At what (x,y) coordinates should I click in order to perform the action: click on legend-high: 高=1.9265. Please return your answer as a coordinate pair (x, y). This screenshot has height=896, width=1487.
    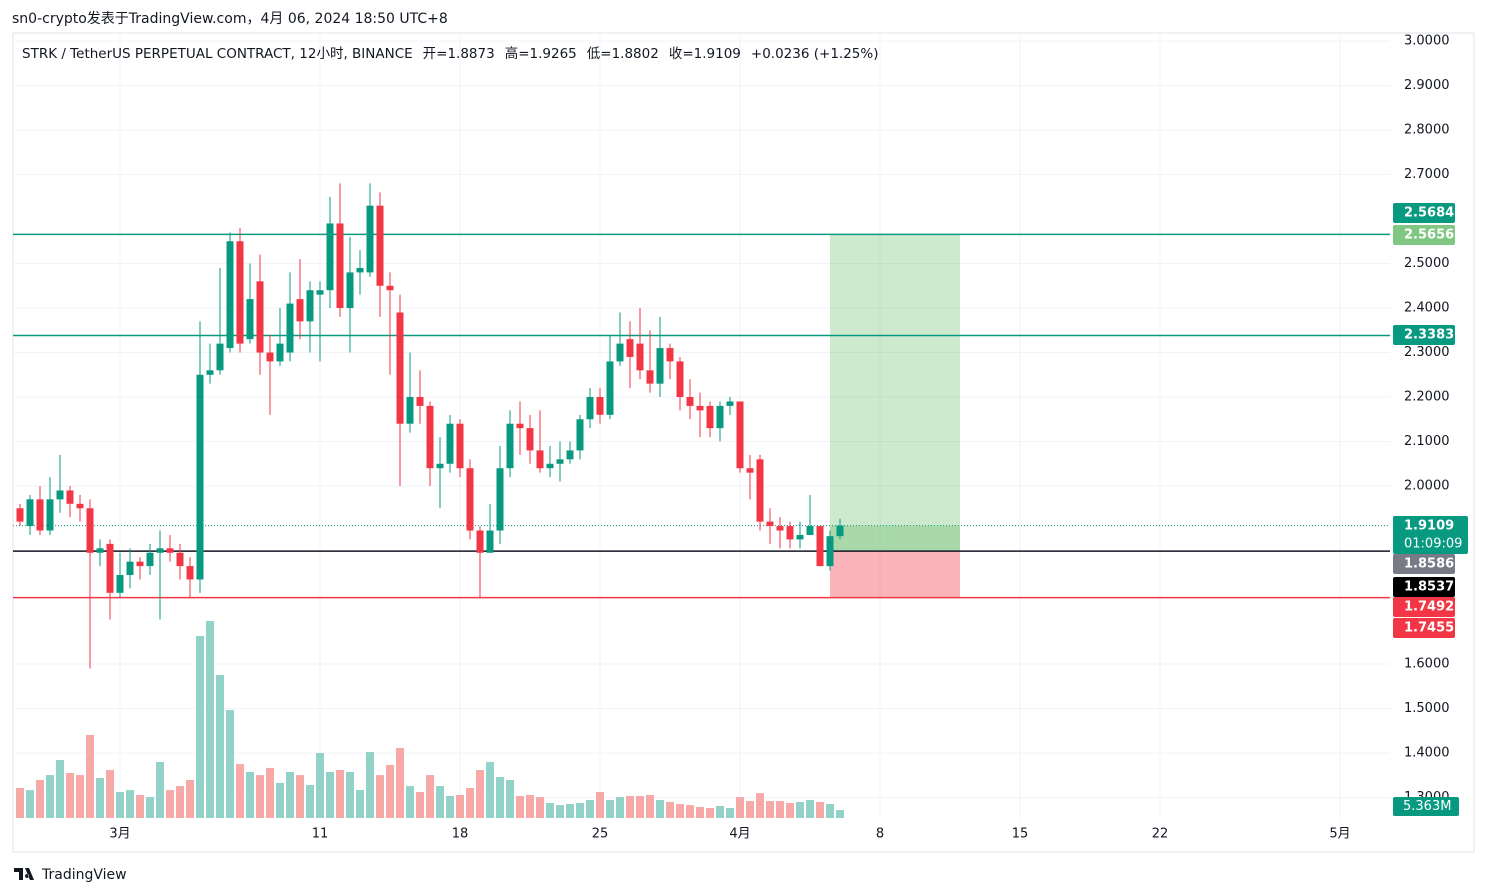
    Looking at the image, I should click on (541, 53).